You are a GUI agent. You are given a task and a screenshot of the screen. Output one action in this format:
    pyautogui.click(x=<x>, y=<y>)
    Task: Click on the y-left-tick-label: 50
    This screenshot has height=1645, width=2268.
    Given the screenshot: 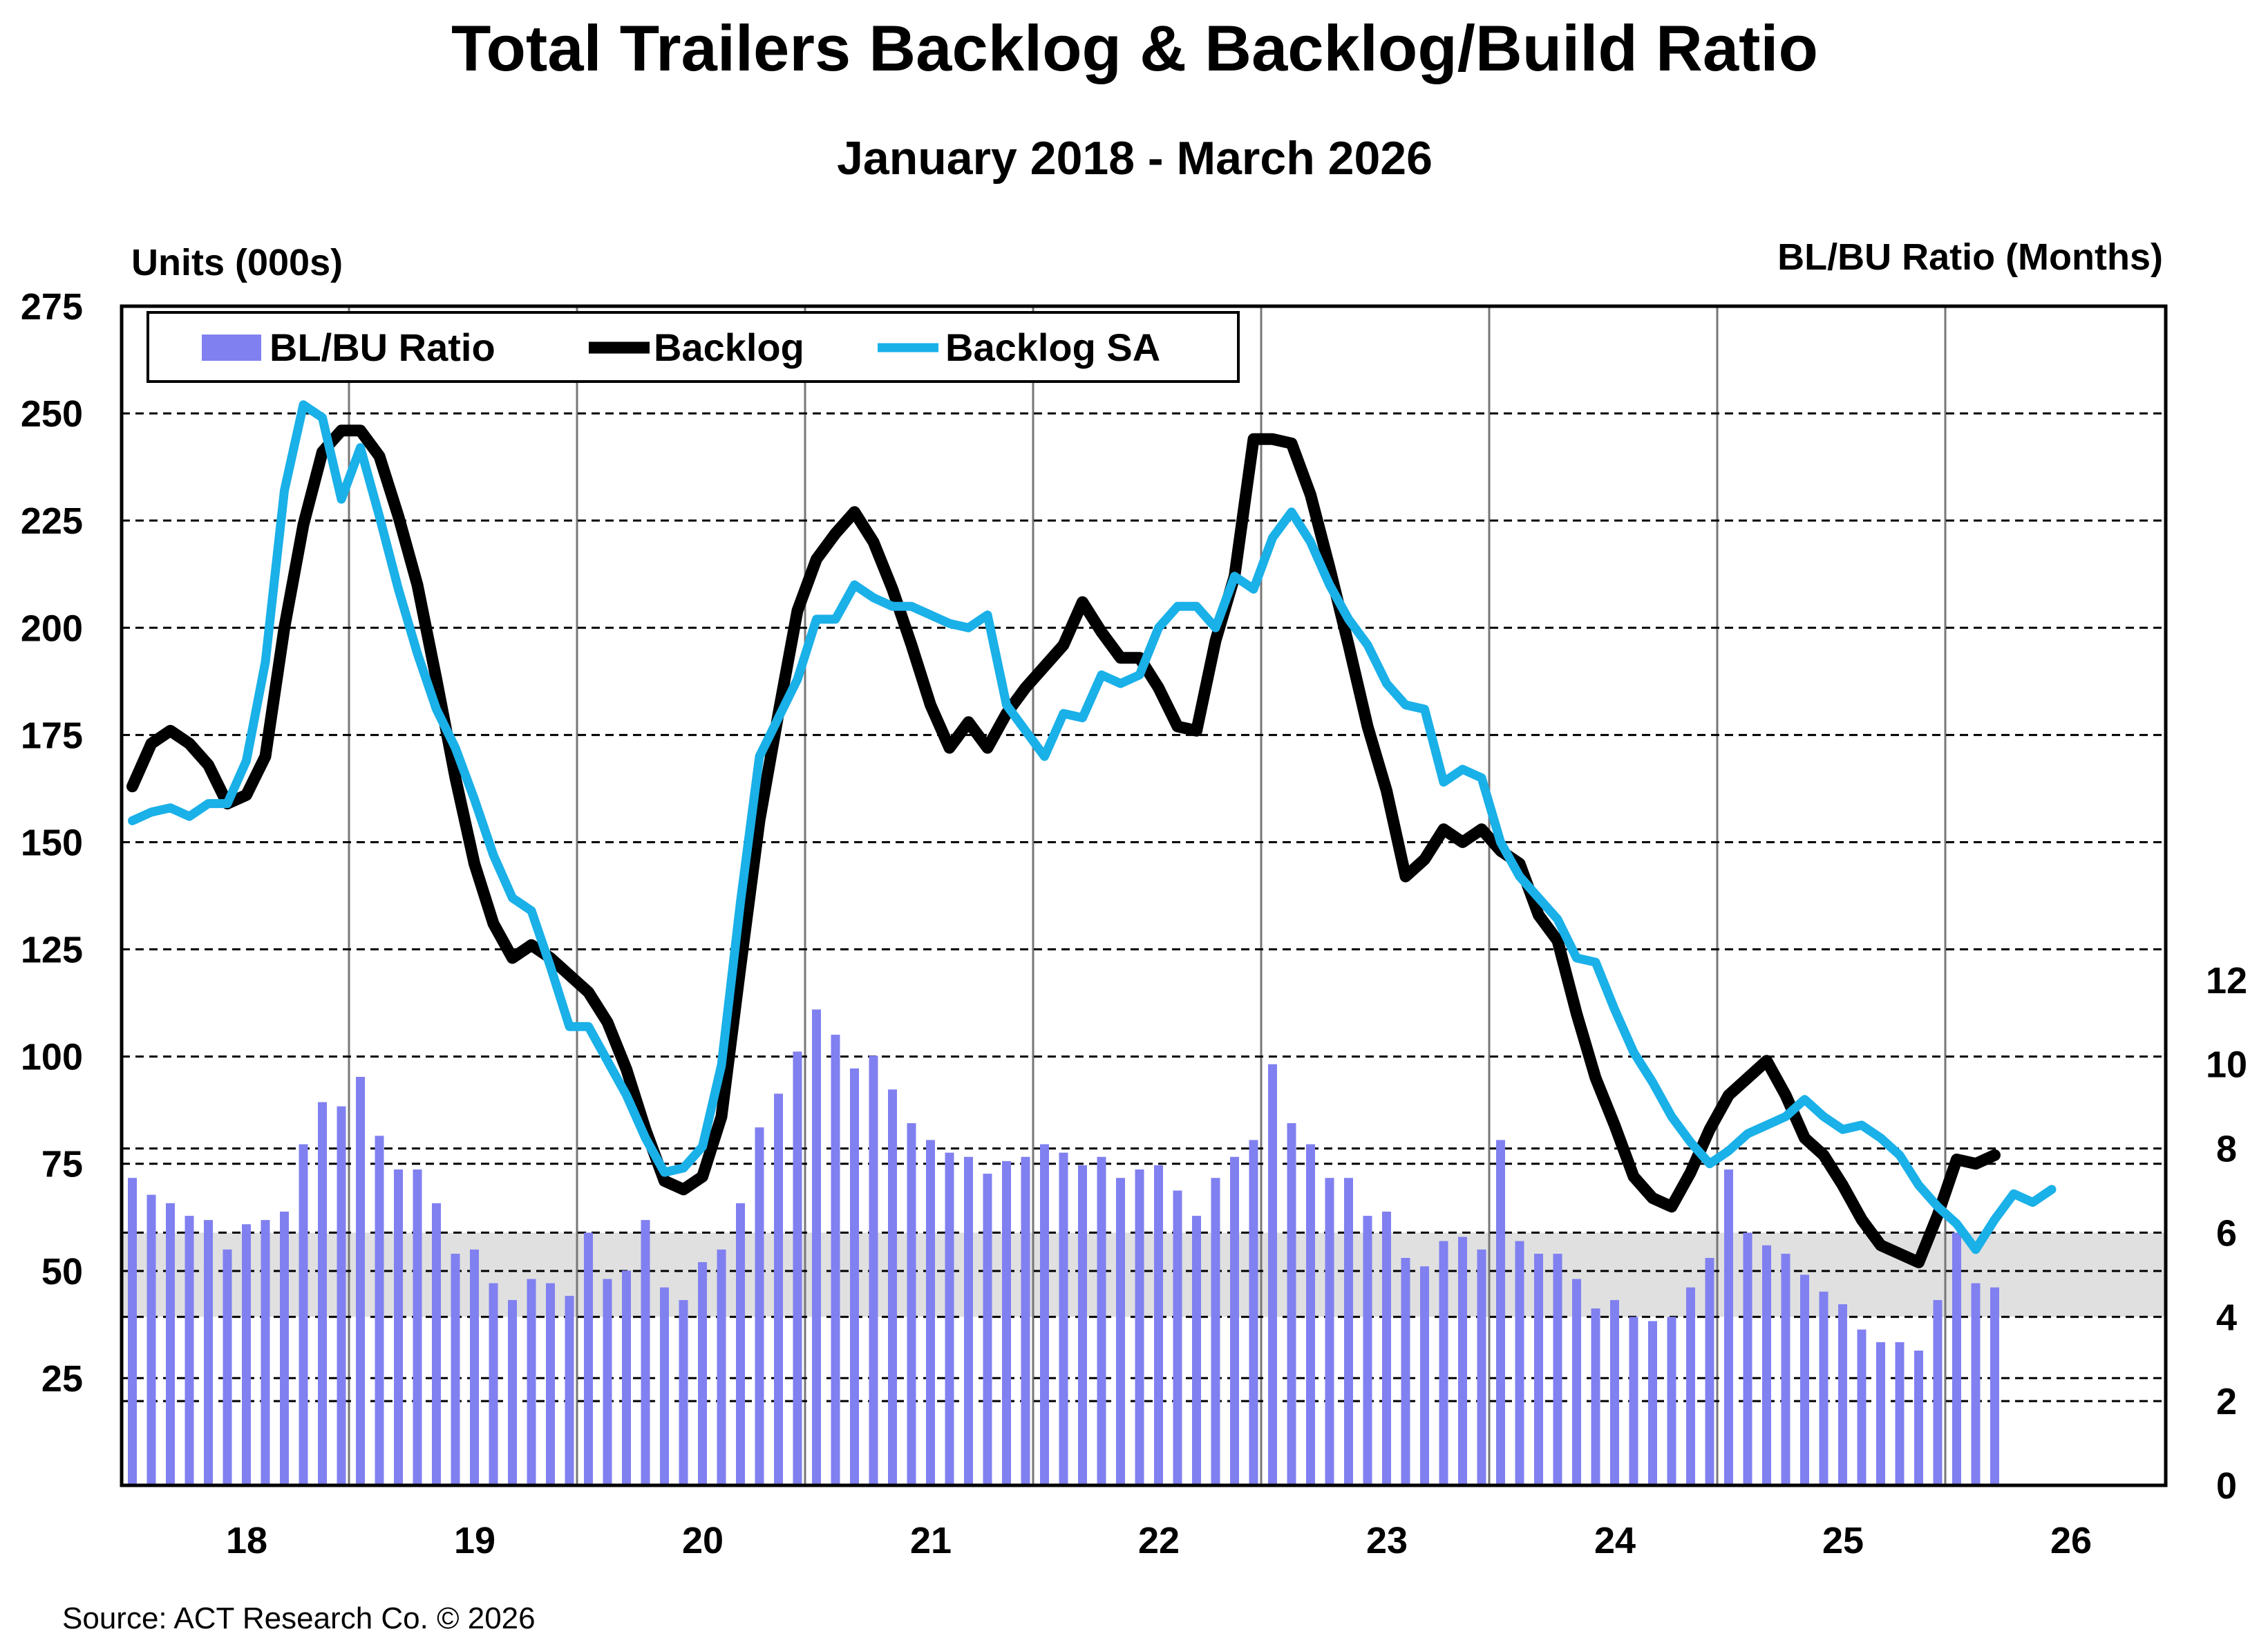 What is the action you would take?
    pyautogui.click(x=62, y=1271)
    